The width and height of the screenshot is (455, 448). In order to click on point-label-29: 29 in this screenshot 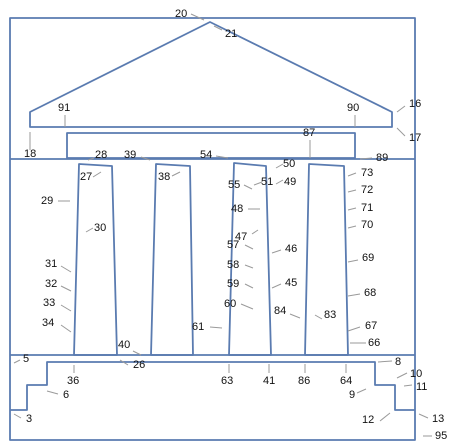, I will do `click(47, 201)`.